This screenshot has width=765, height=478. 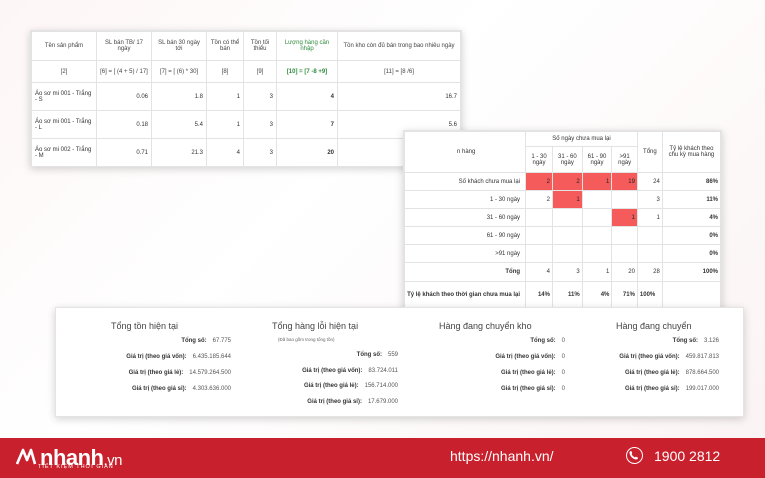 I want to click on avg-sold: 0.18, so click(x=124, y=124).